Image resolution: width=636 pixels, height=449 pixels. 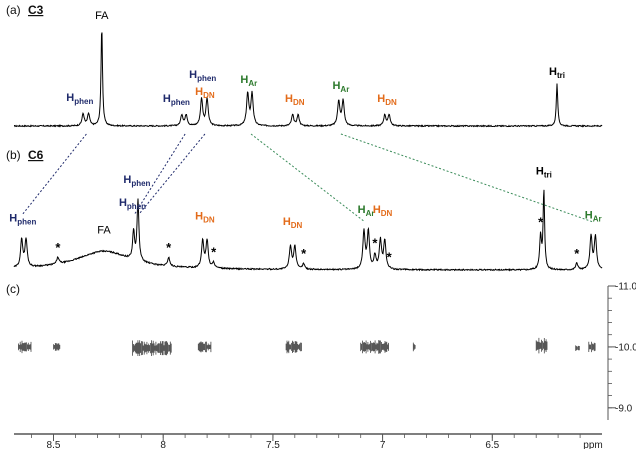 What do you see at coordinates (625, 347) in the screenshot?
I see `y-tick-label-1: -10.0` at bounding box center [625, 347].